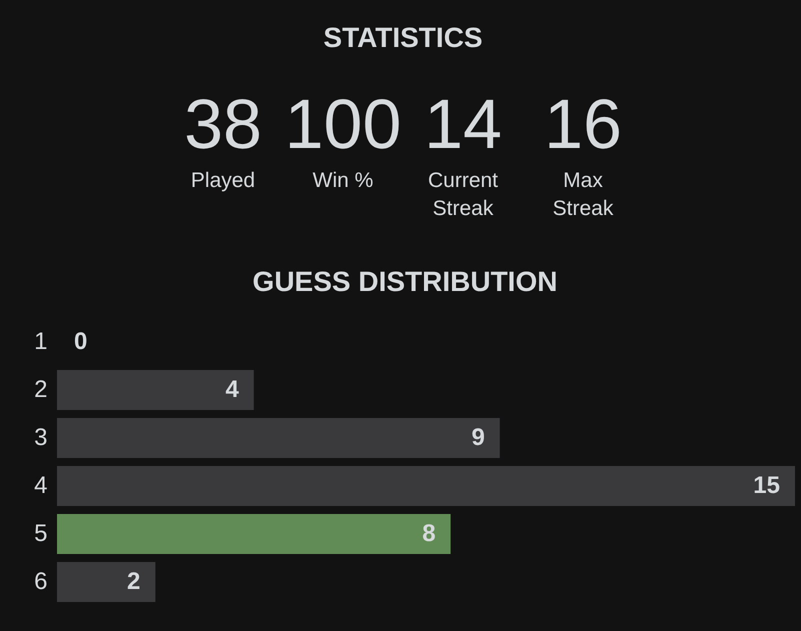 This screenshot has width=801, height=631. I want to click on data-label: 100, so click(343, 124).